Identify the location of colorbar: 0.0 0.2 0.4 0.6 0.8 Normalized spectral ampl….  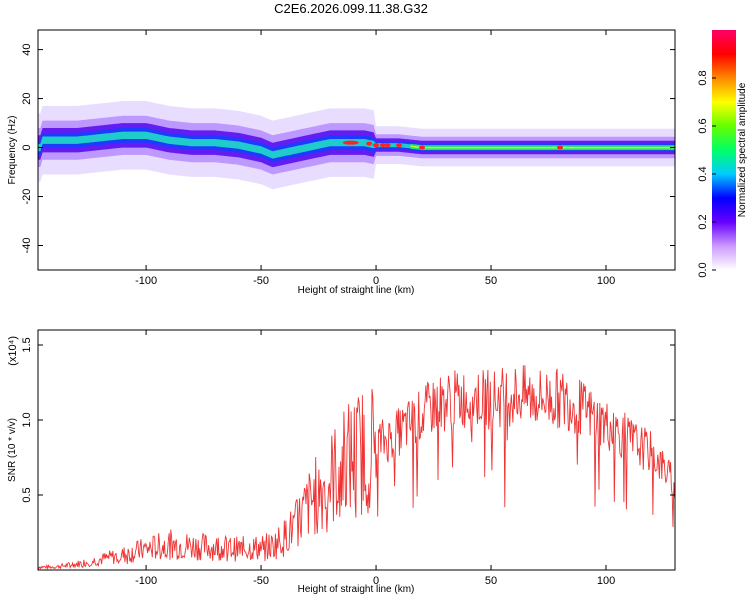
(722, 154).